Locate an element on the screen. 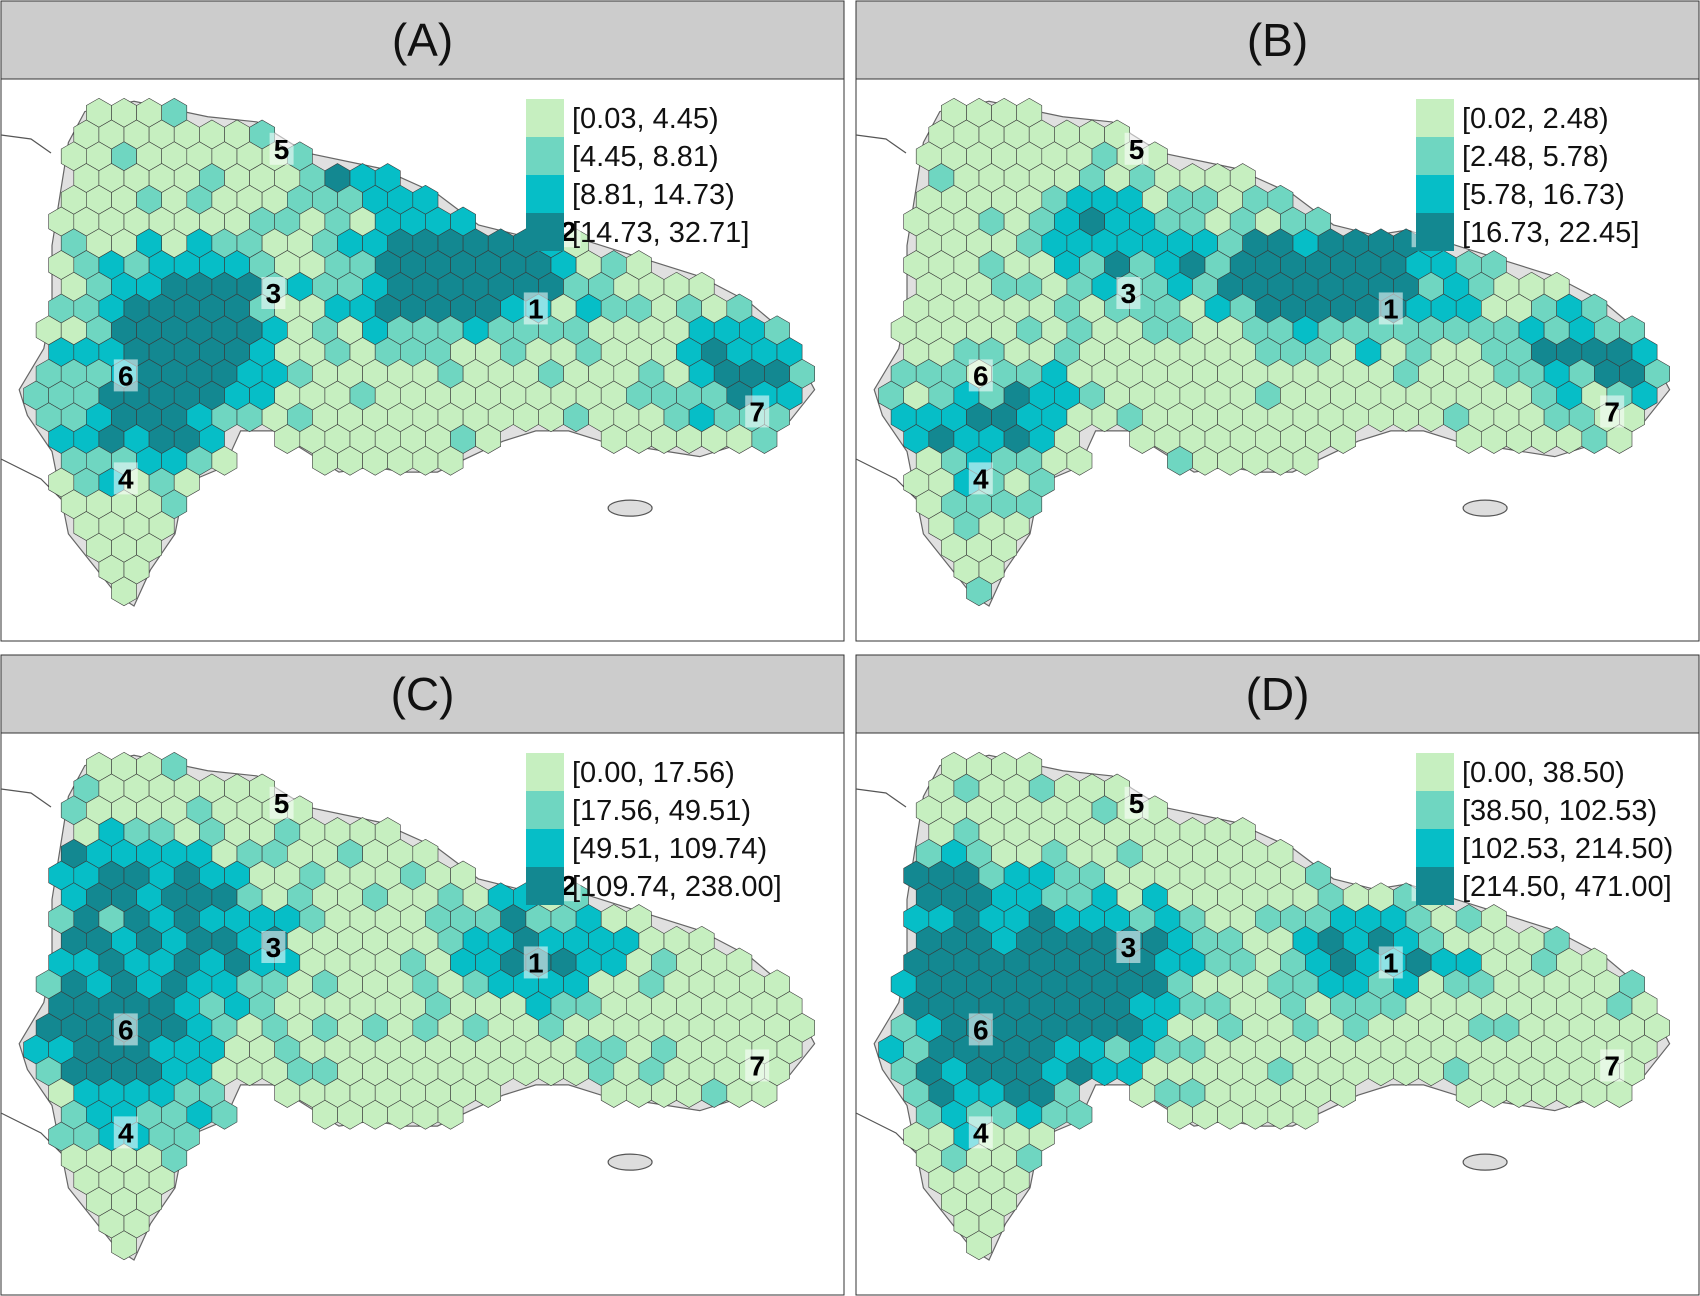 The image size is (1700, 1296). region-label-1: 1 is located at coordinates (535, 308).